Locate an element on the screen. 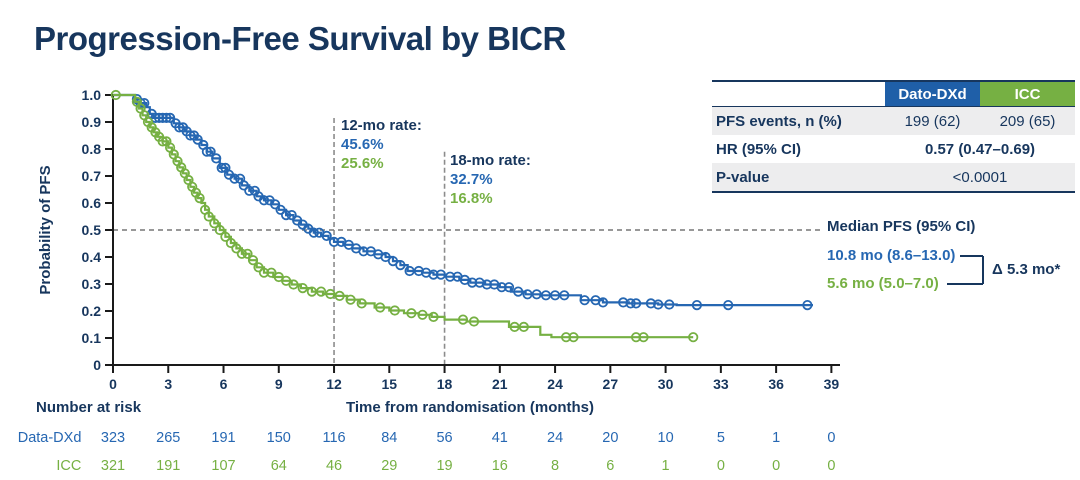 The height and width of the screenshot is (480, 1080). x-tick-label: 6 is located at coordinates (224, 384).